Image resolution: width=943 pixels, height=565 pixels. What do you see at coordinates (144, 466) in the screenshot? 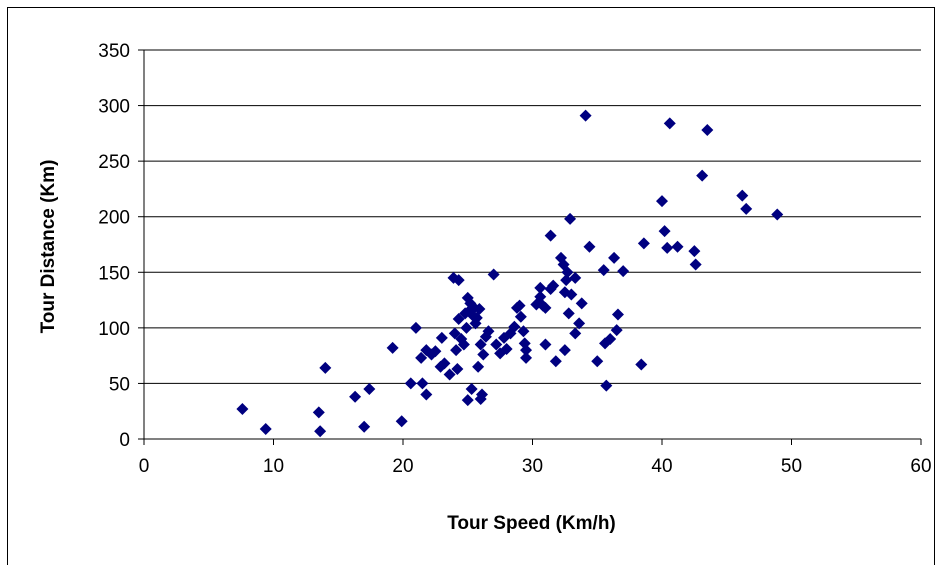
I see `x-tick-label: 0` at bounding box center [144, 466].